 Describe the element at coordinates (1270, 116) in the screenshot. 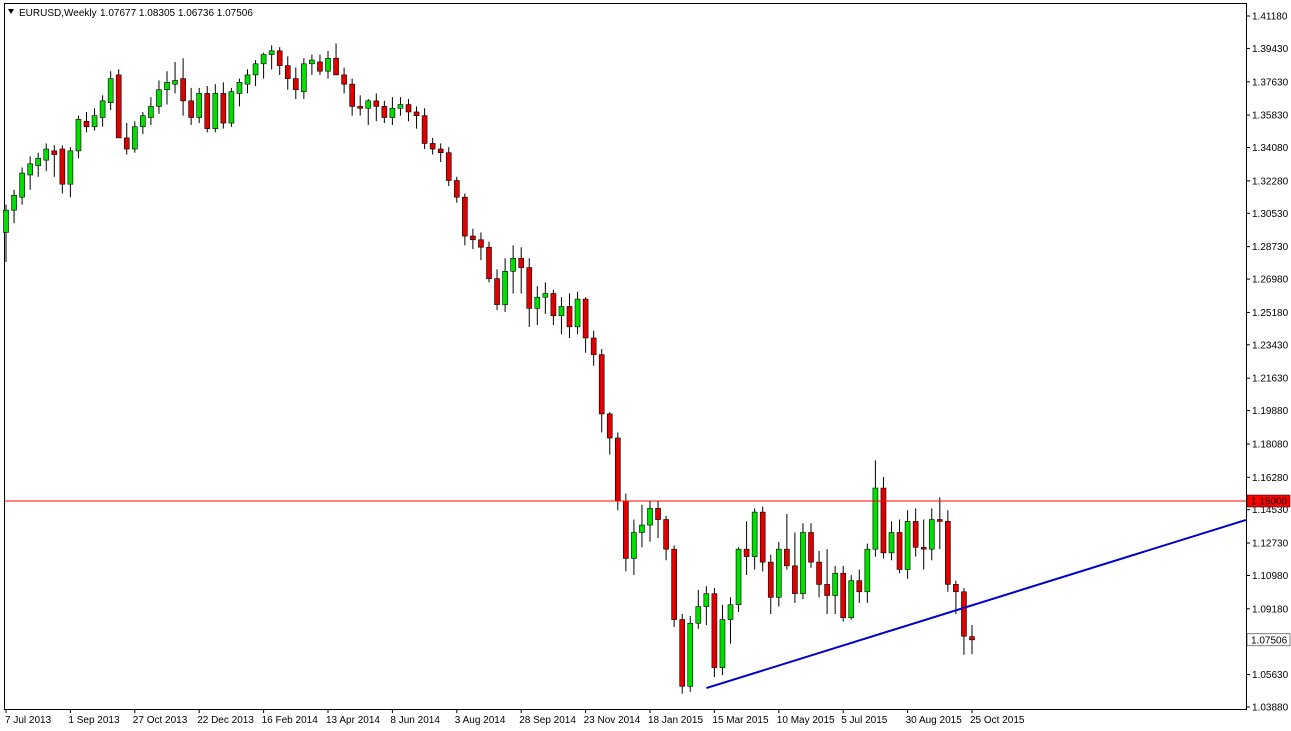

I see `price-tick-label: 1.35830` at that location.